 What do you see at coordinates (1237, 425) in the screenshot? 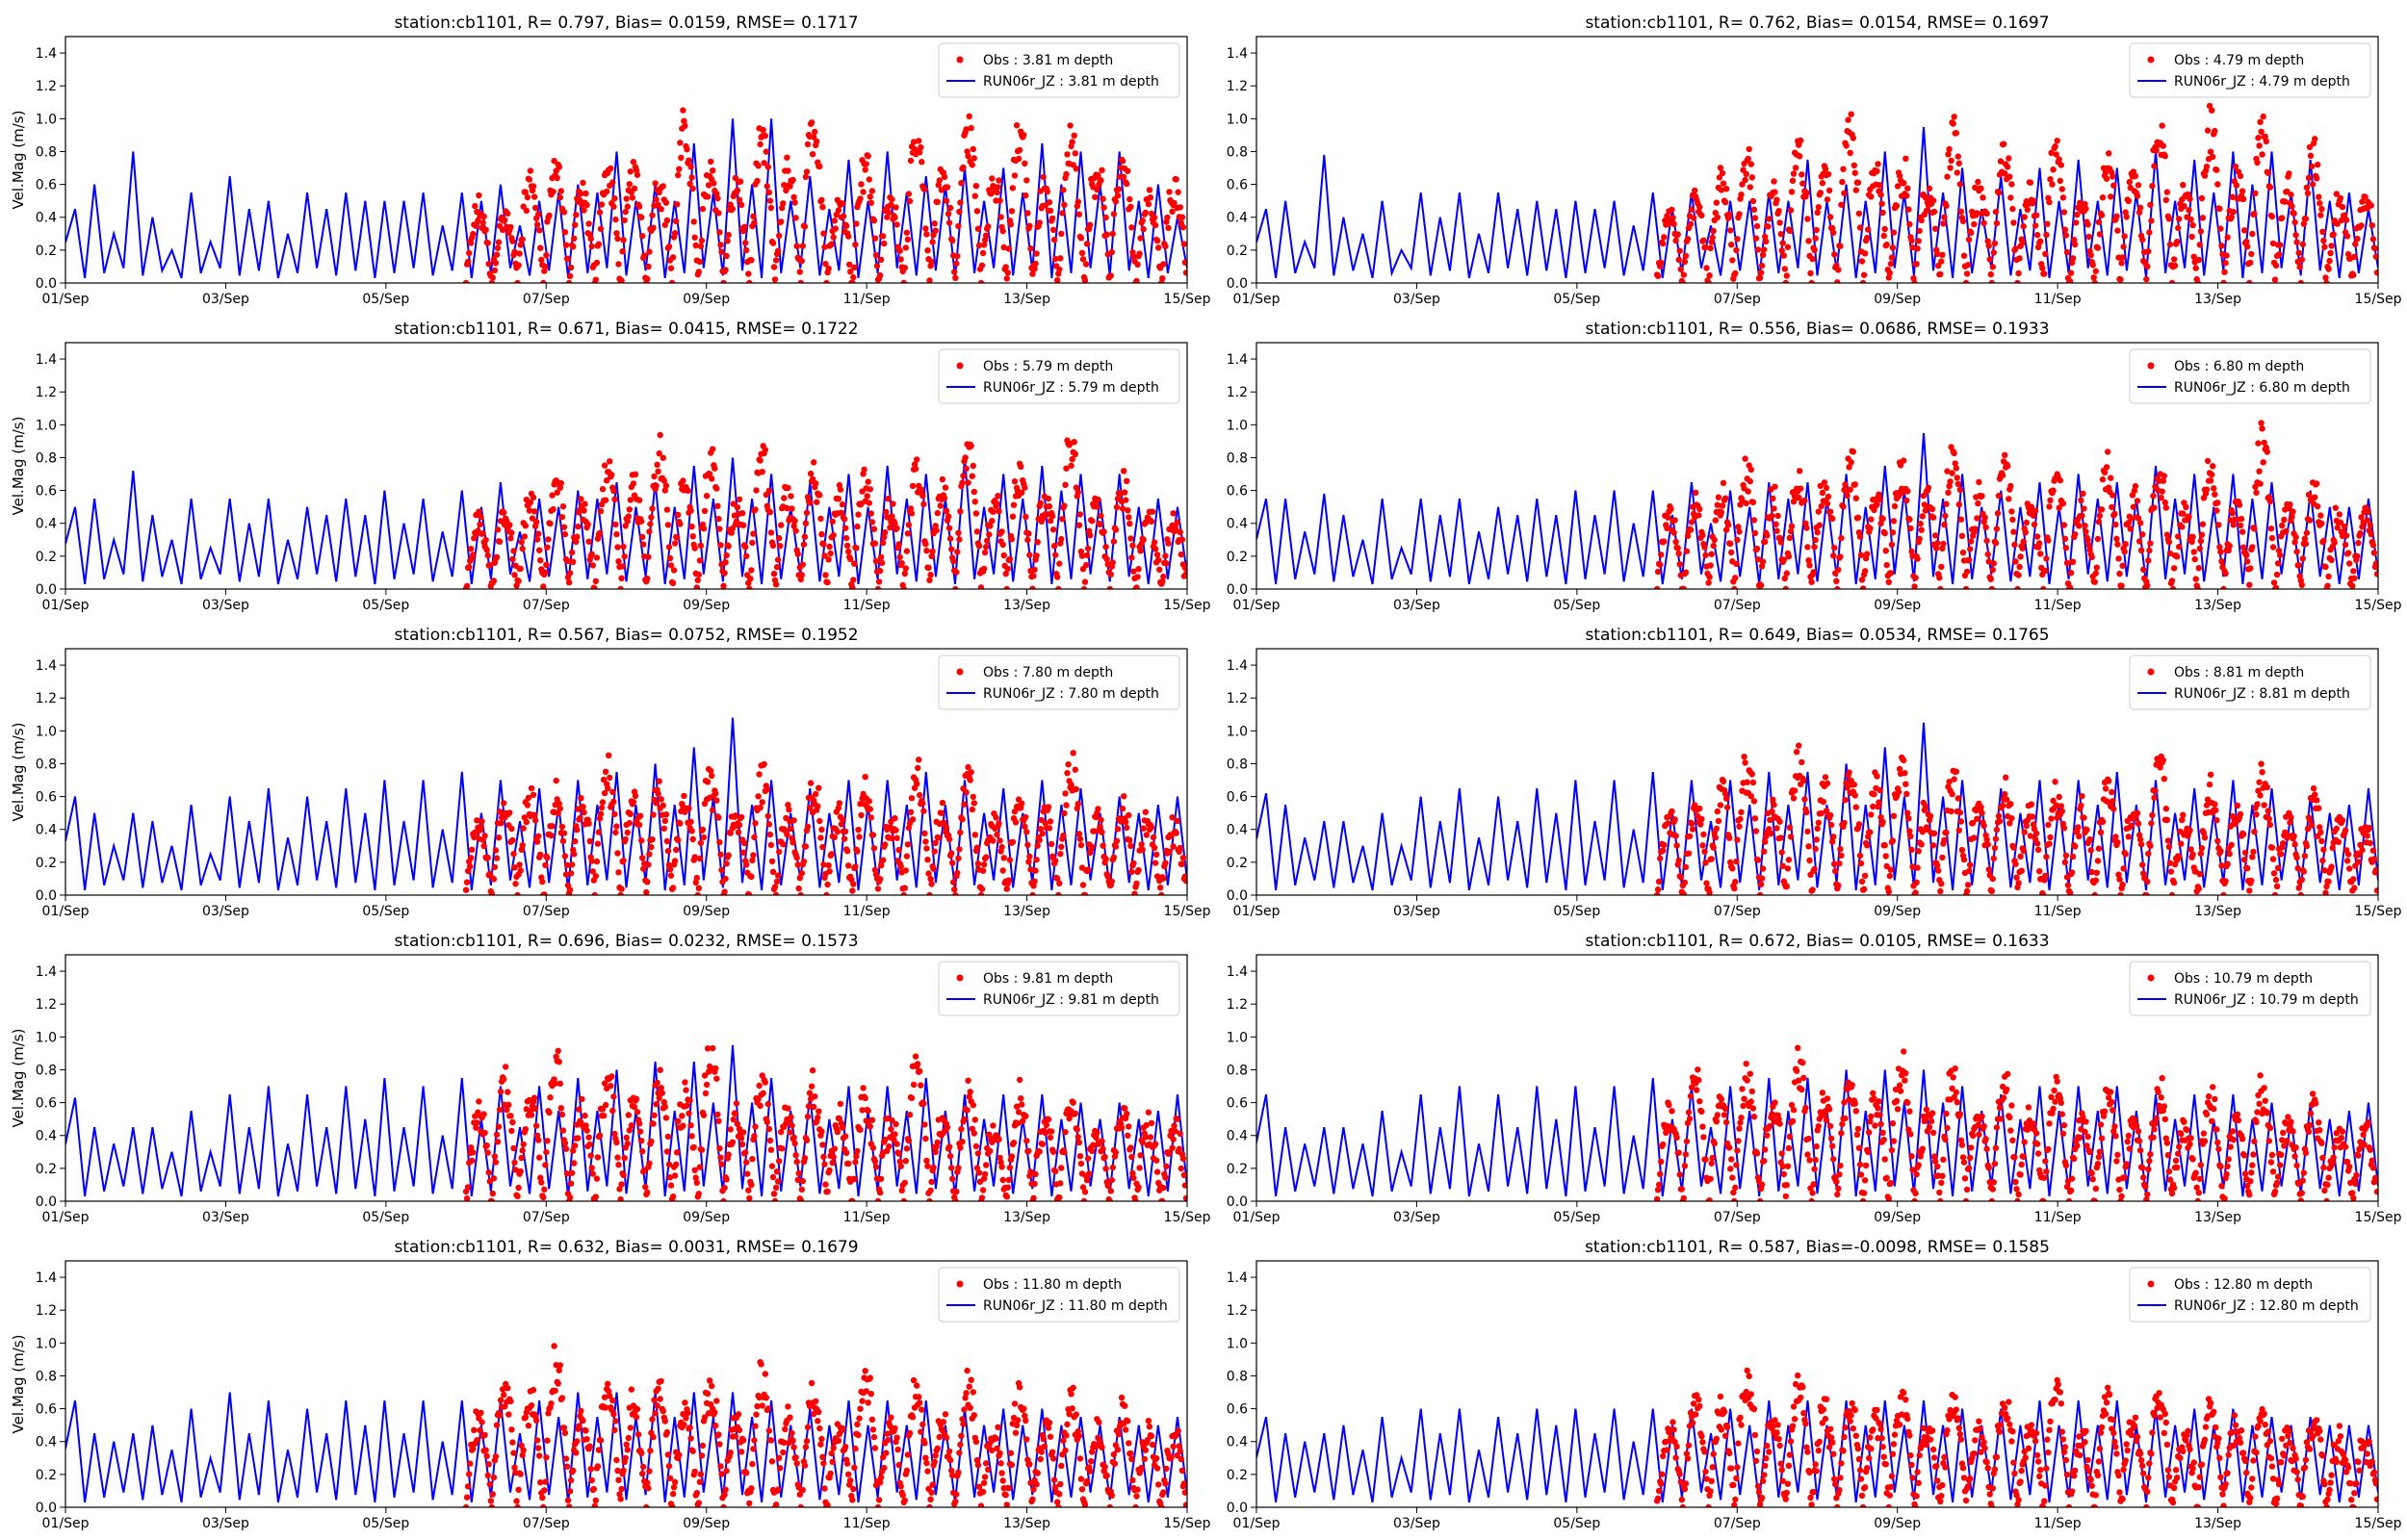
I see `y-tick-label: 1.0` at bounding box center [1237, 425].